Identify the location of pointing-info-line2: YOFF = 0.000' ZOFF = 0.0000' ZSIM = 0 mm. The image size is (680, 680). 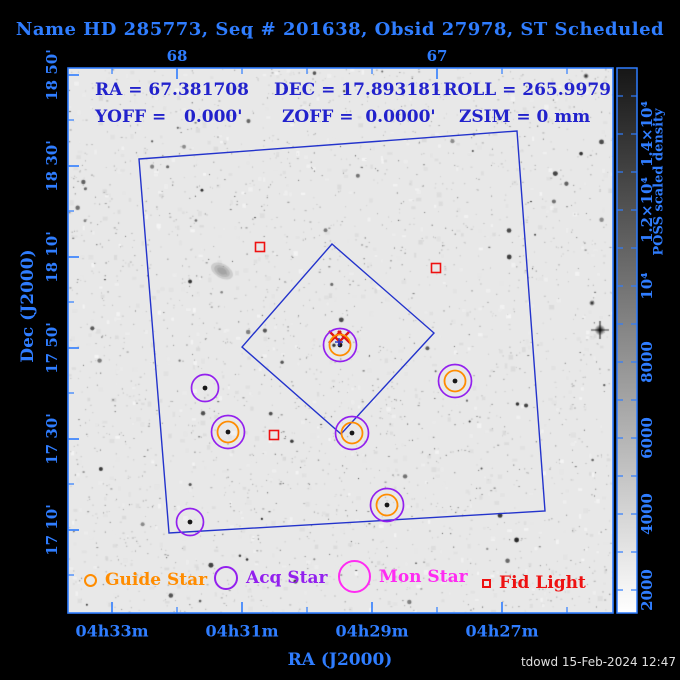
(353, 117).